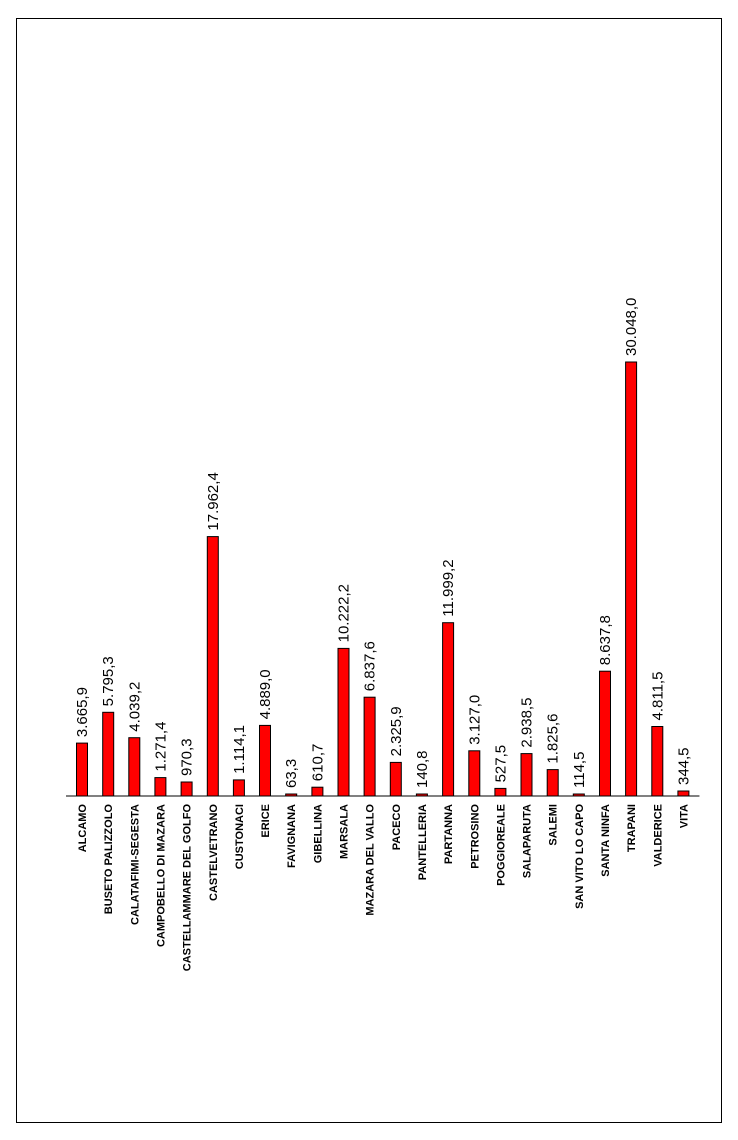  What do you see at coordinates (501, 845) in the screenshot?
I see `category-label-16: POGGIOREALE` at bounding box center [501, 845].